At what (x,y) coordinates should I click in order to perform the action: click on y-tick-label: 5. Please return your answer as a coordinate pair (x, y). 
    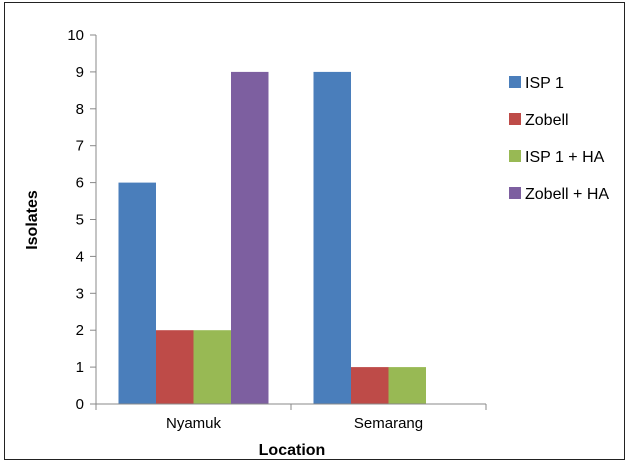
    Looking at the image, I should click on (80, 220).